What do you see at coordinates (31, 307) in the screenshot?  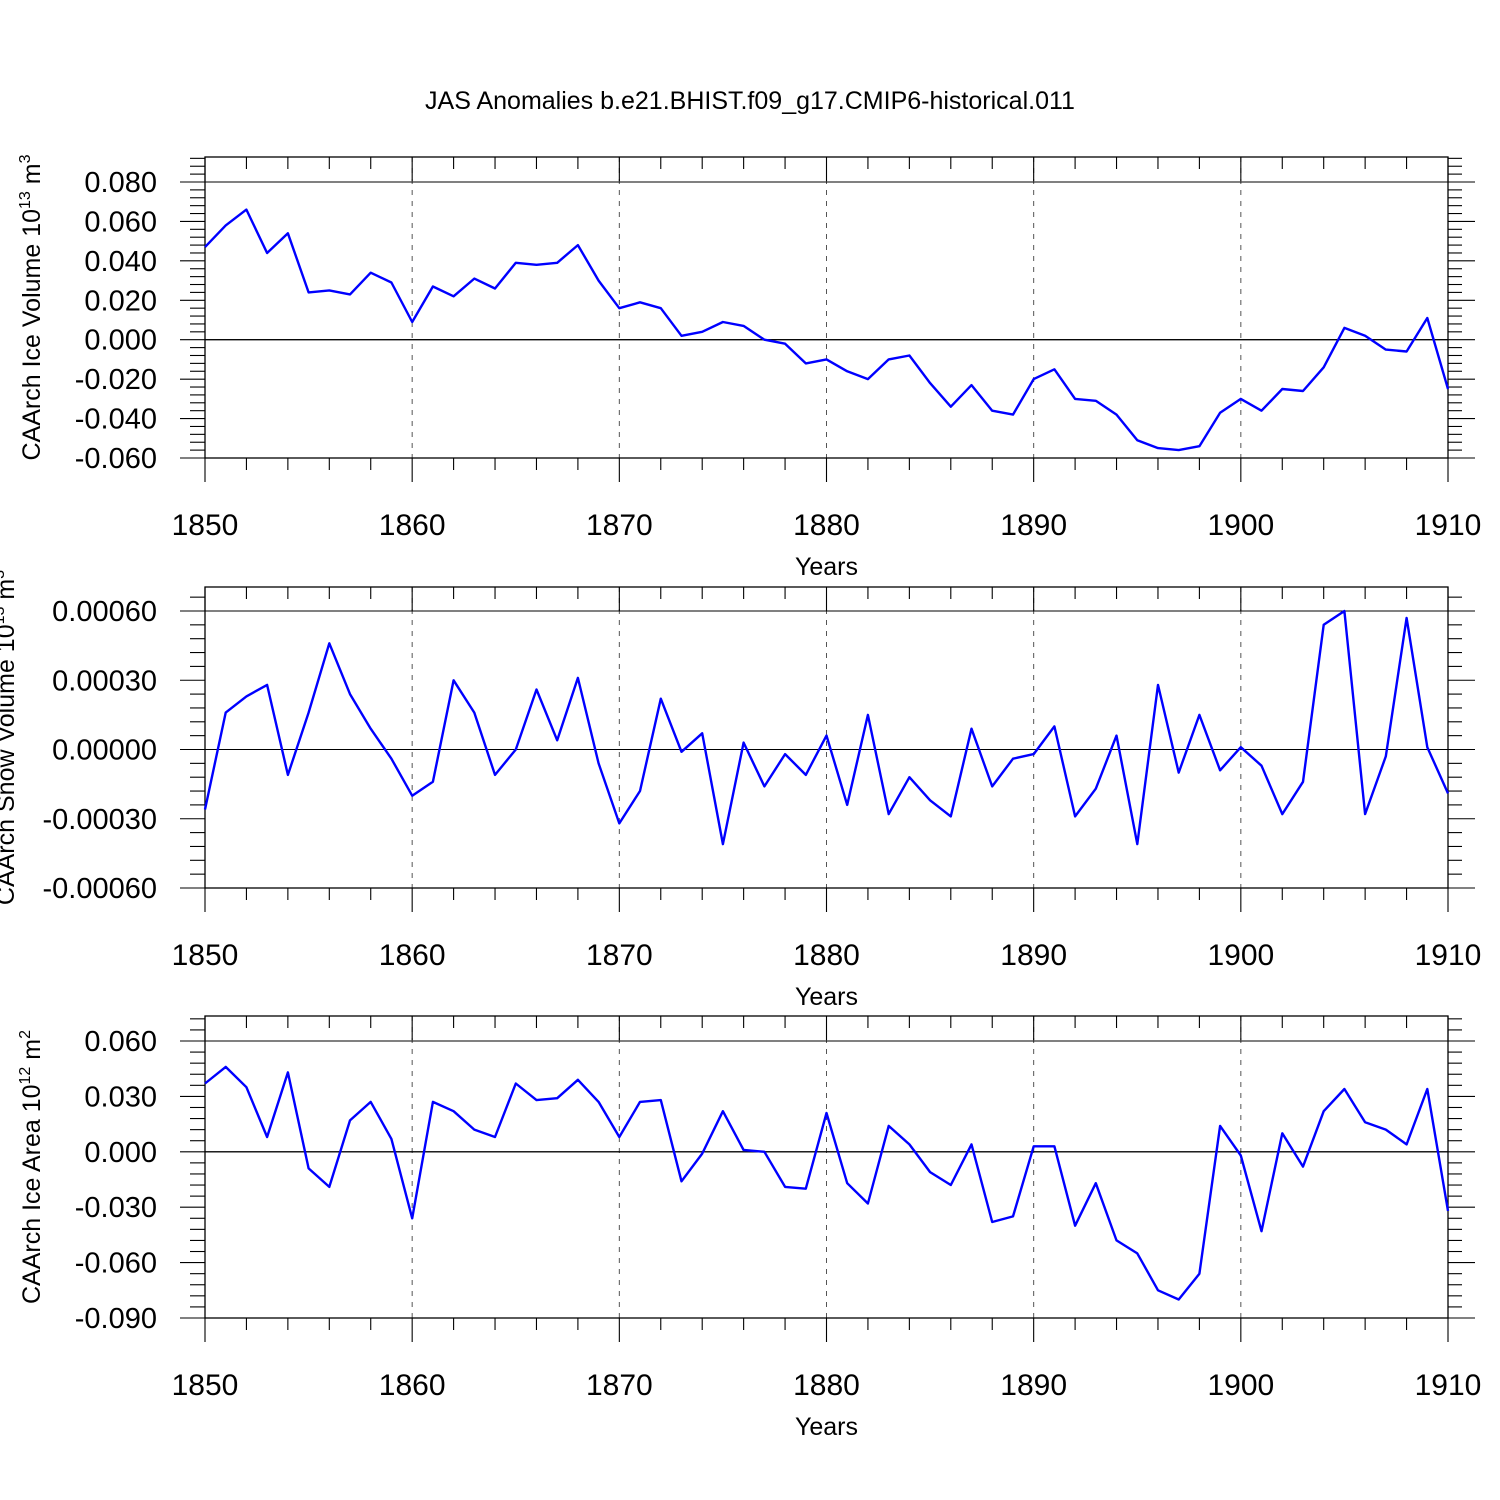 I see `y-axis-label: CAArch Ice Volume 1013 m3` at bounding box center [31, 307].